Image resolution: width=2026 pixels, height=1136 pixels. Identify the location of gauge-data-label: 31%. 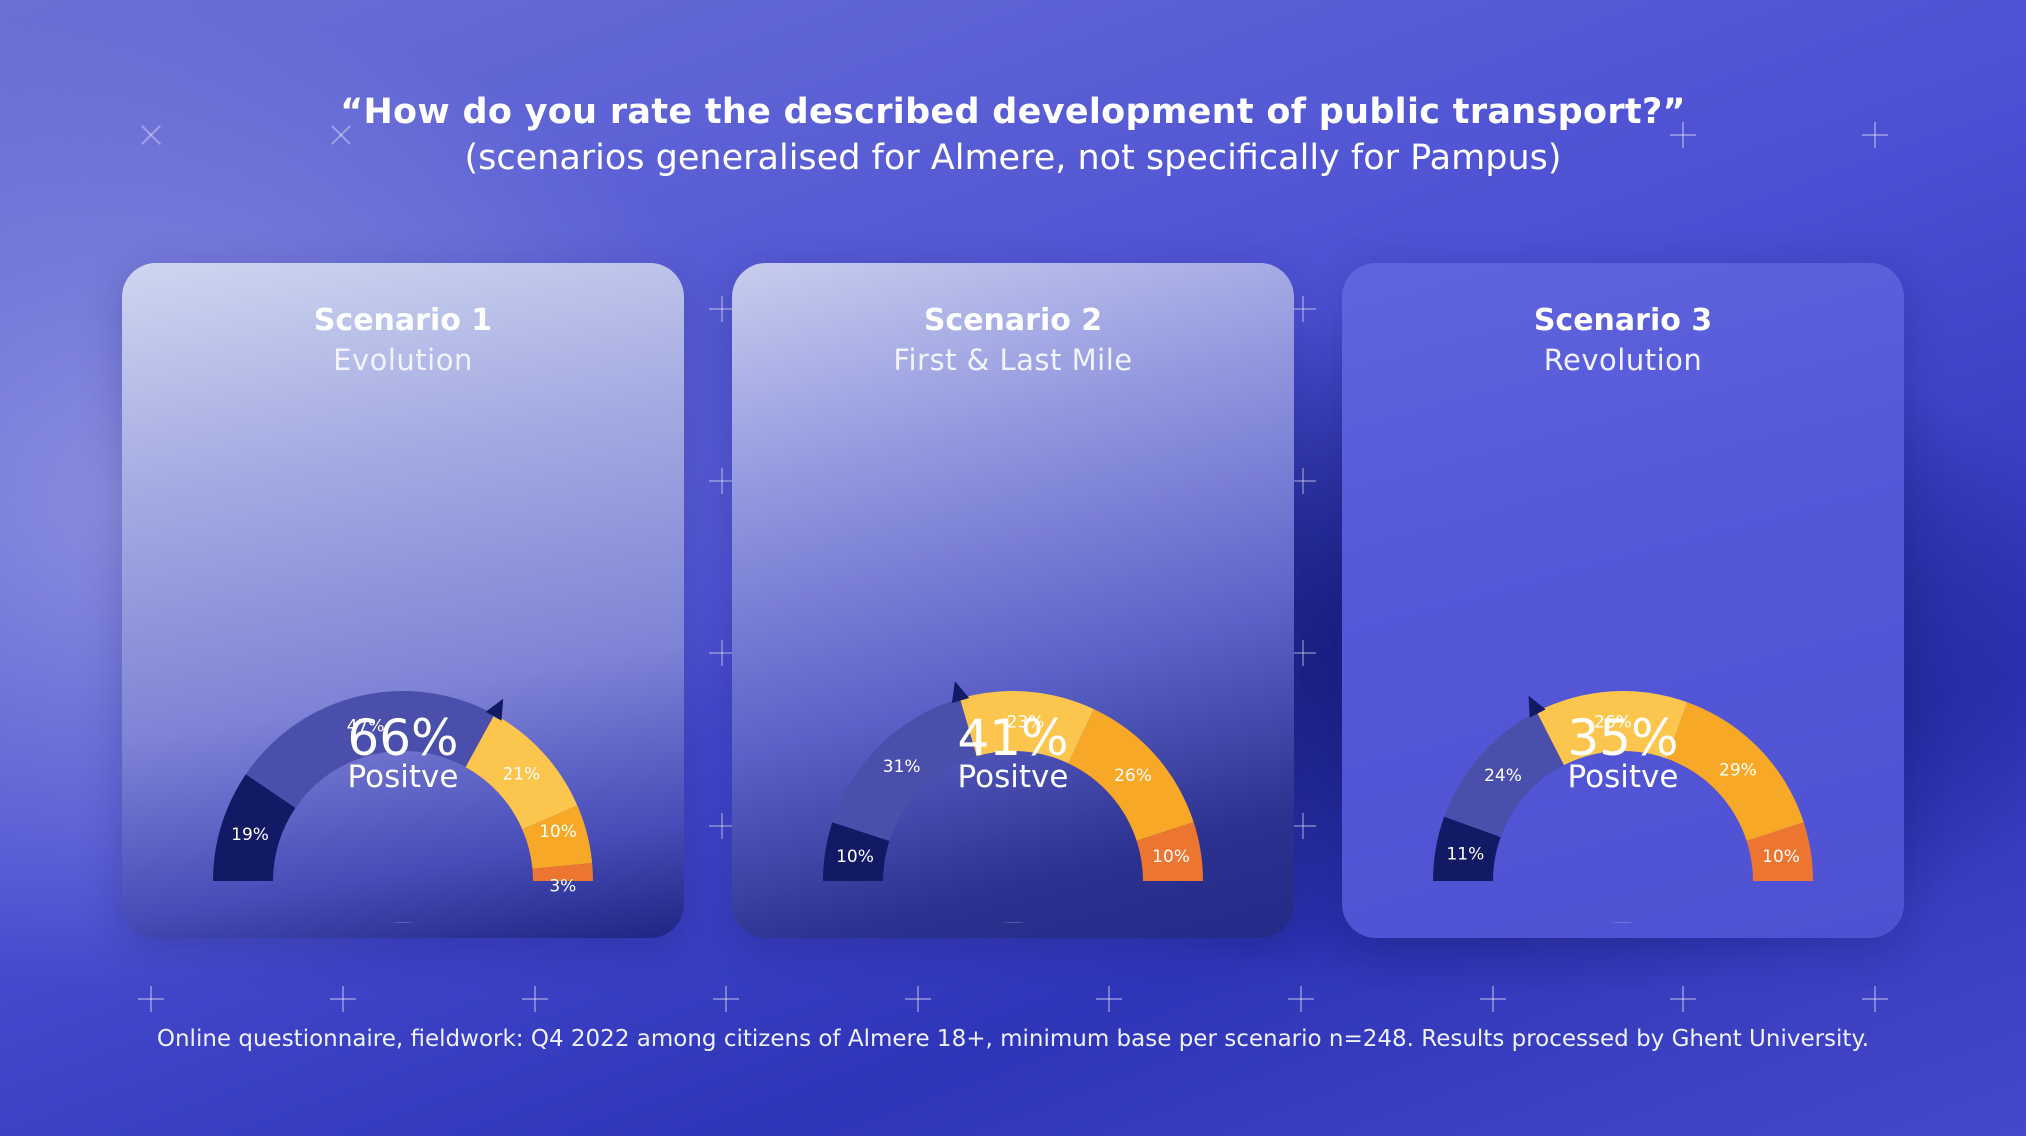
(902, 767).